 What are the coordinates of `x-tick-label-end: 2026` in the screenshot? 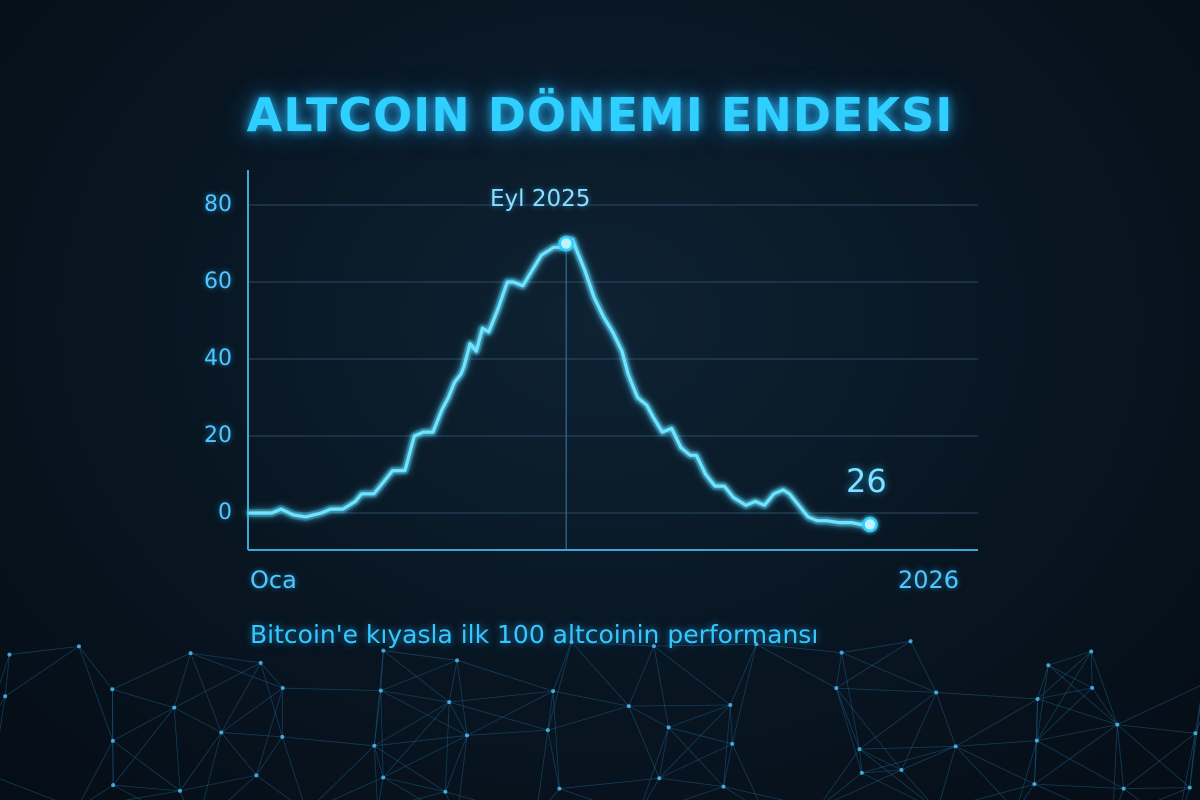 It's located at (929, 580).